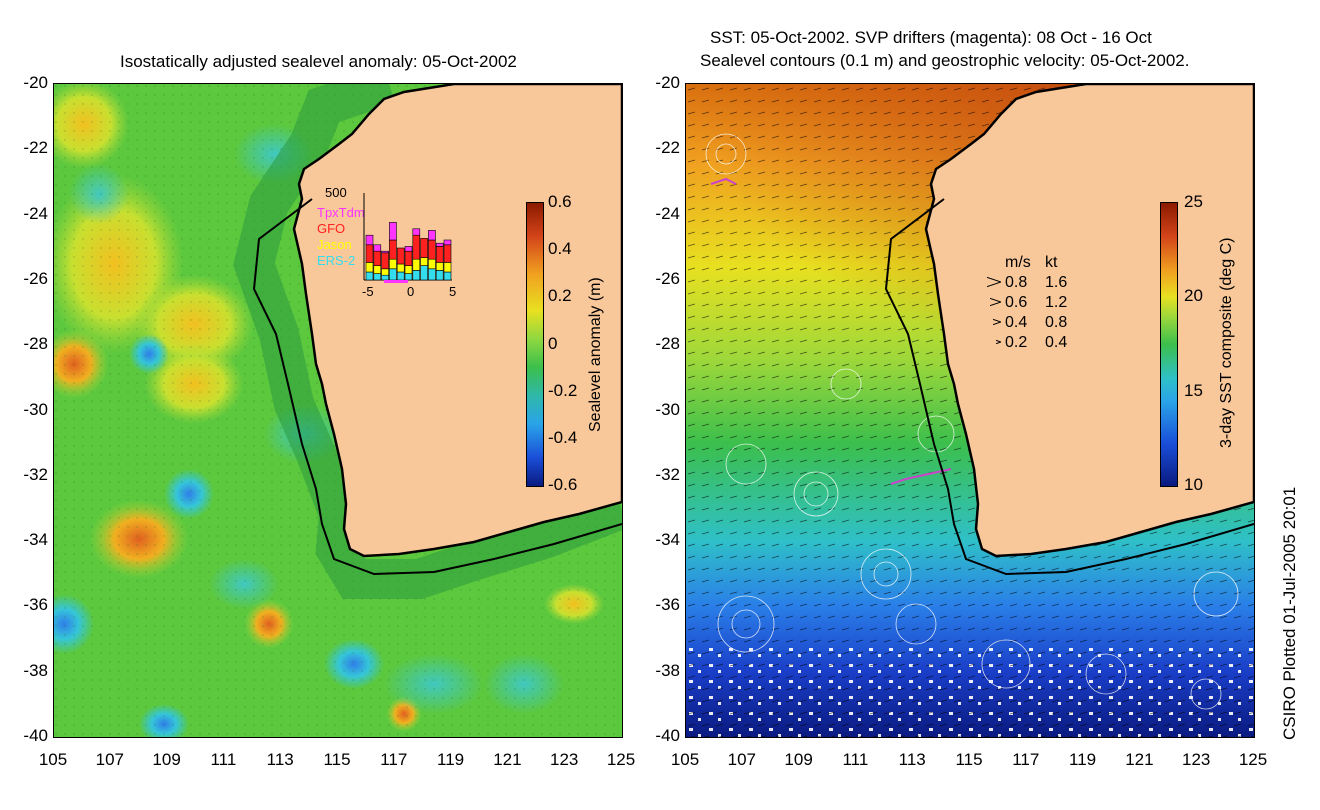  What do you see at coordinates (53, 759) in the screenshot?
I see `left-xtick: 105` at bounding box center [53, 759].